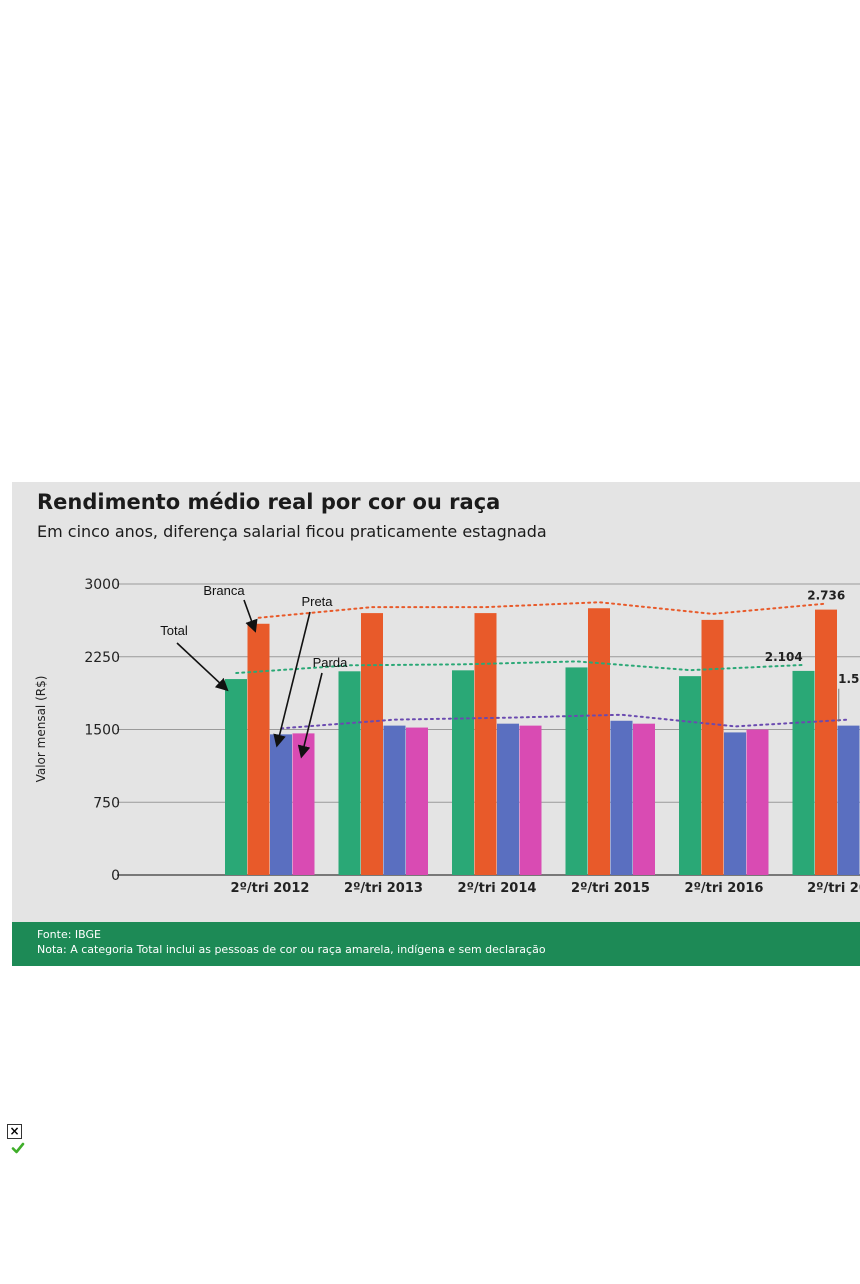  What do you see at coordinates (383, 888) in the screenshot?
I see `x-tick-label: 2º/tri 2013` at bounding box center [383, 888].